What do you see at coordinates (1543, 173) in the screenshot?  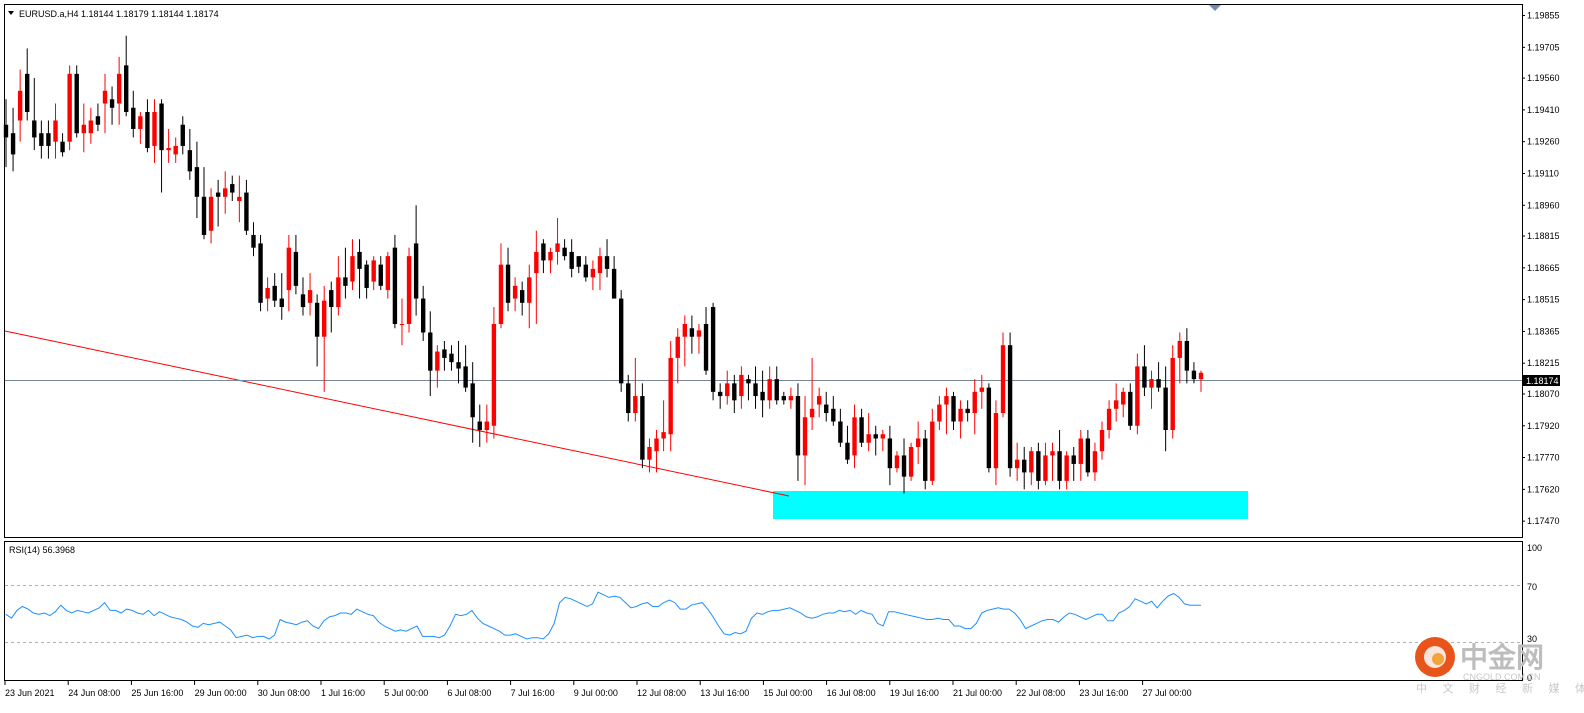 I see `y-tick-label: 1.19110` at bounding box center [1543, 173].